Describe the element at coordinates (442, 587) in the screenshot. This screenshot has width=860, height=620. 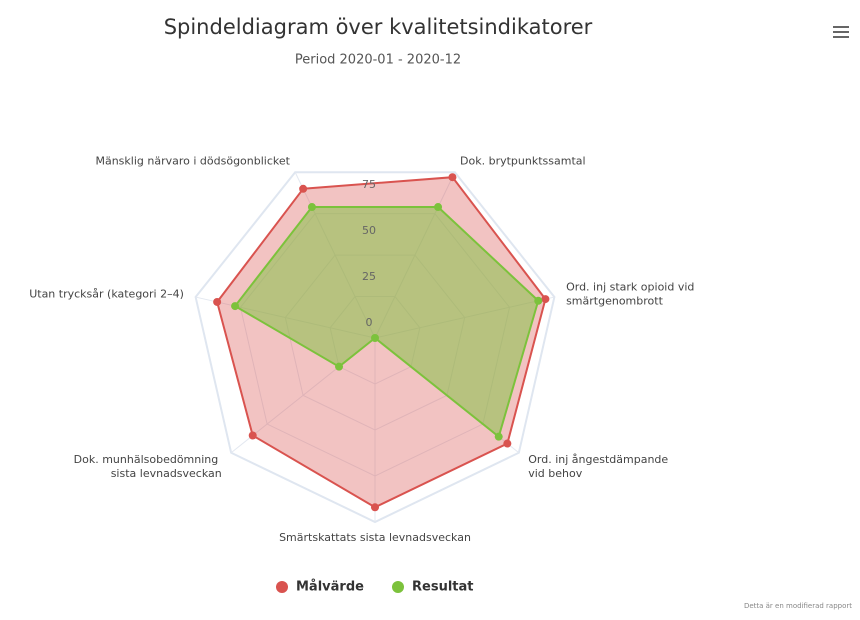
I see `legend-label: Resultat` at that location.